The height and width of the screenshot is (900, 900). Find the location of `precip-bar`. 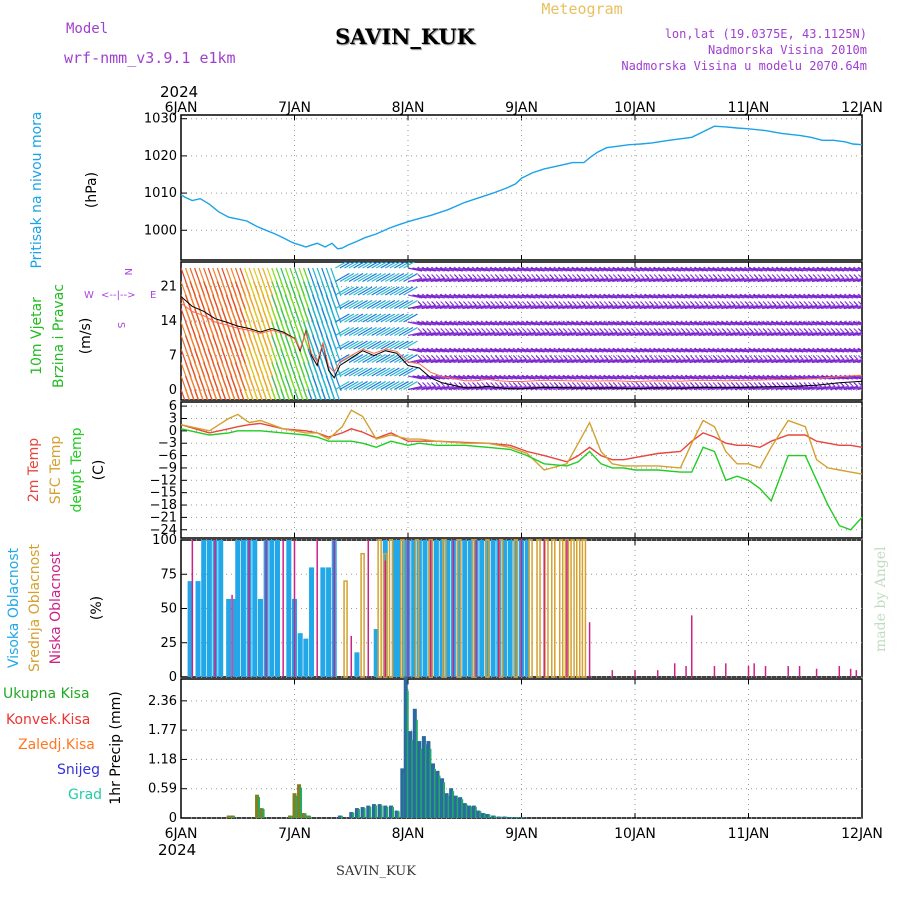

precip-bar is located at coordinates (414, 763).